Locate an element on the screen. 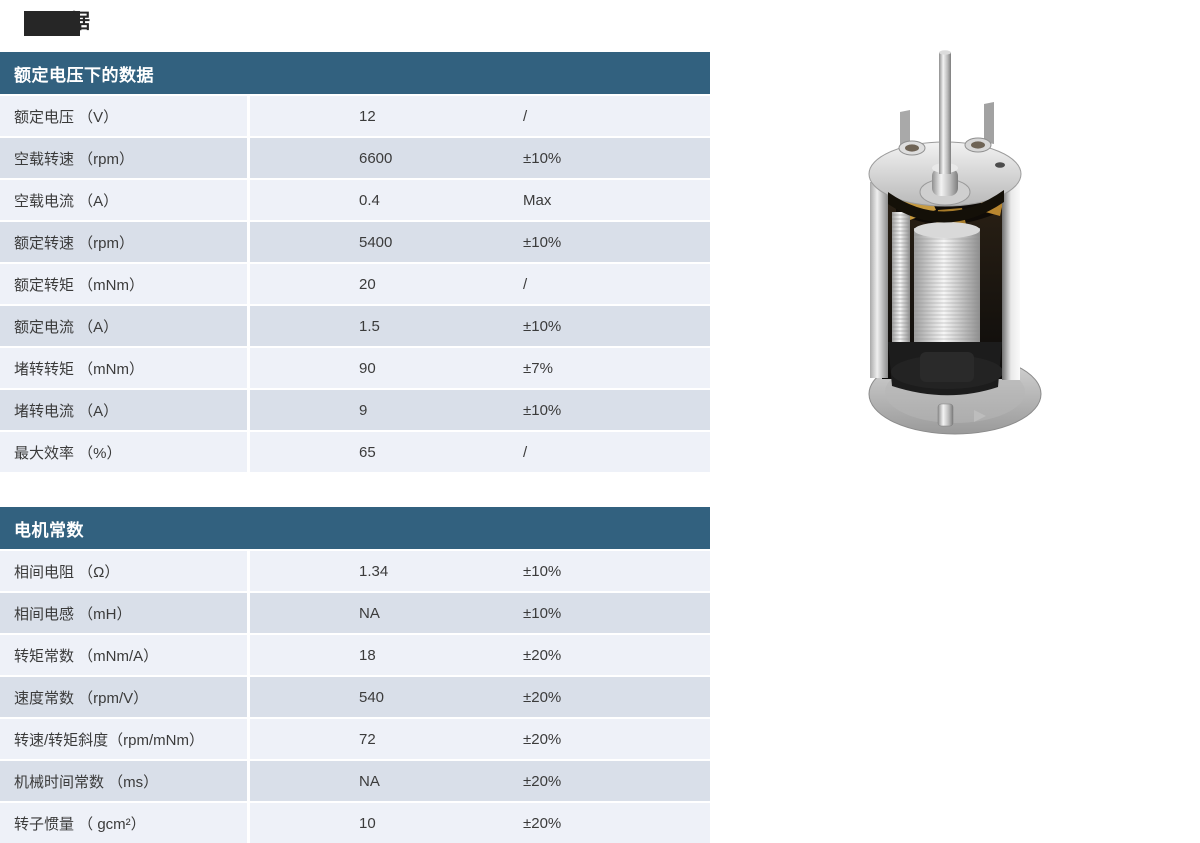 This screenshot has width=1200, height=843. table-row: 额定转矩 （mNm） 20 / is located at coordinates (355, 283).